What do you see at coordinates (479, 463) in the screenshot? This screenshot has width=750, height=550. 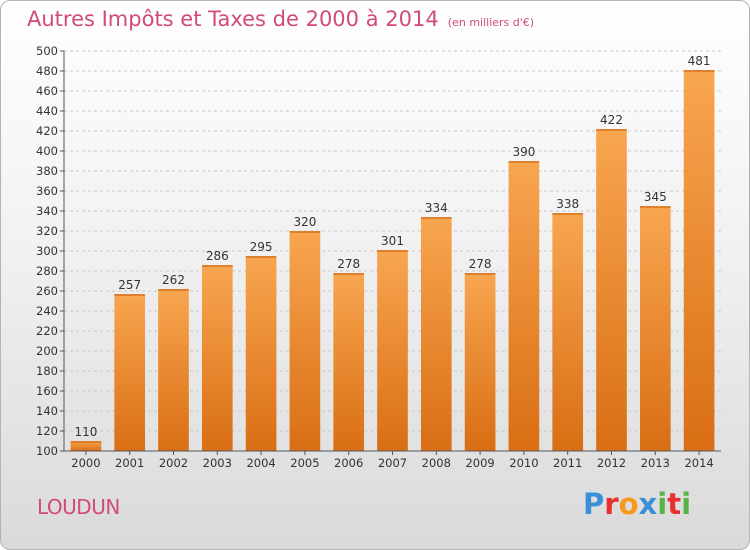 I see `x-tick-label: 2009` at bounding box center [479, 463].